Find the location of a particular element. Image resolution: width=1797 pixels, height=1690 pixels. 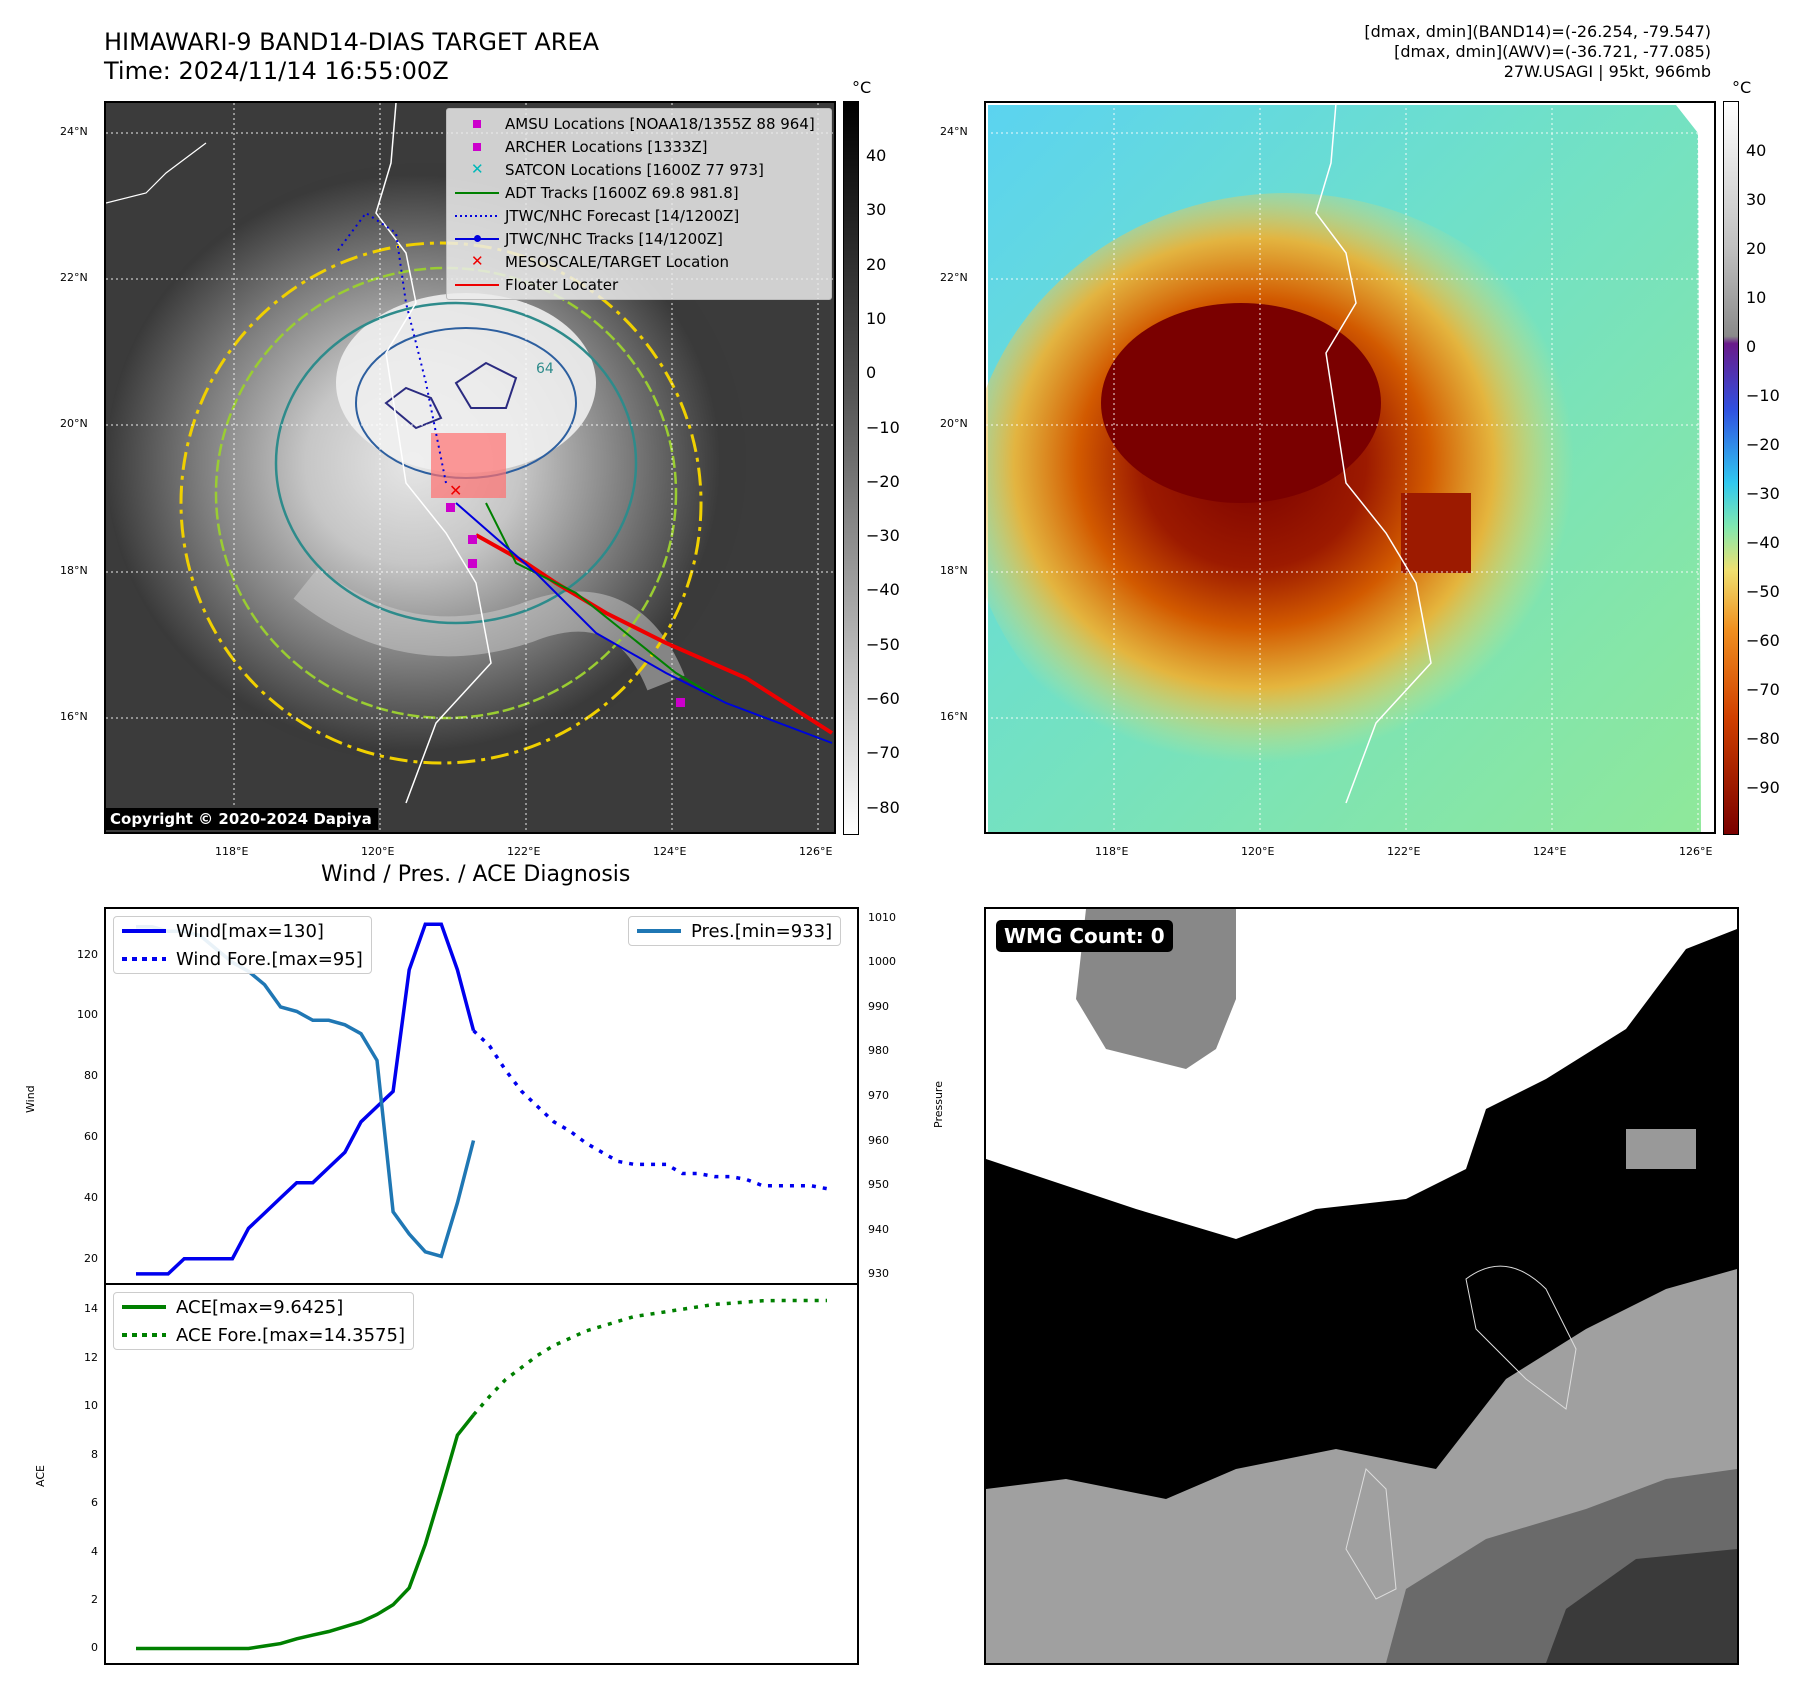

legend-label: AMSU Locations [NOAA18/1355Z 88 964] is located at coordinates (660, 124).